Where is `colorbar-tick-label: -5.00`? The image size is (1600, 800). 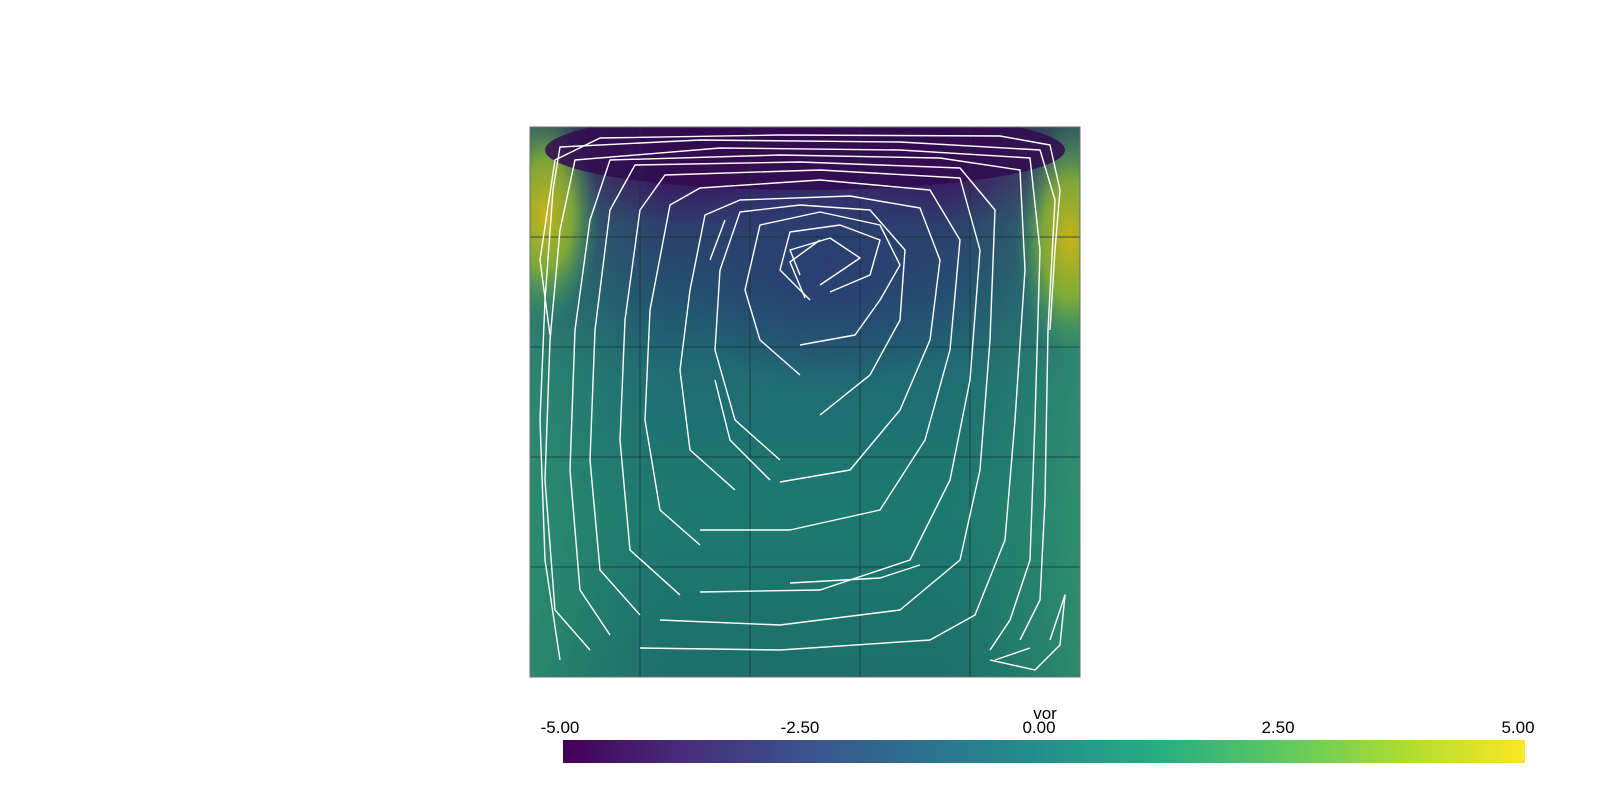 colorbar-tick-label: -5.00 is located at coordinates (560, 727).